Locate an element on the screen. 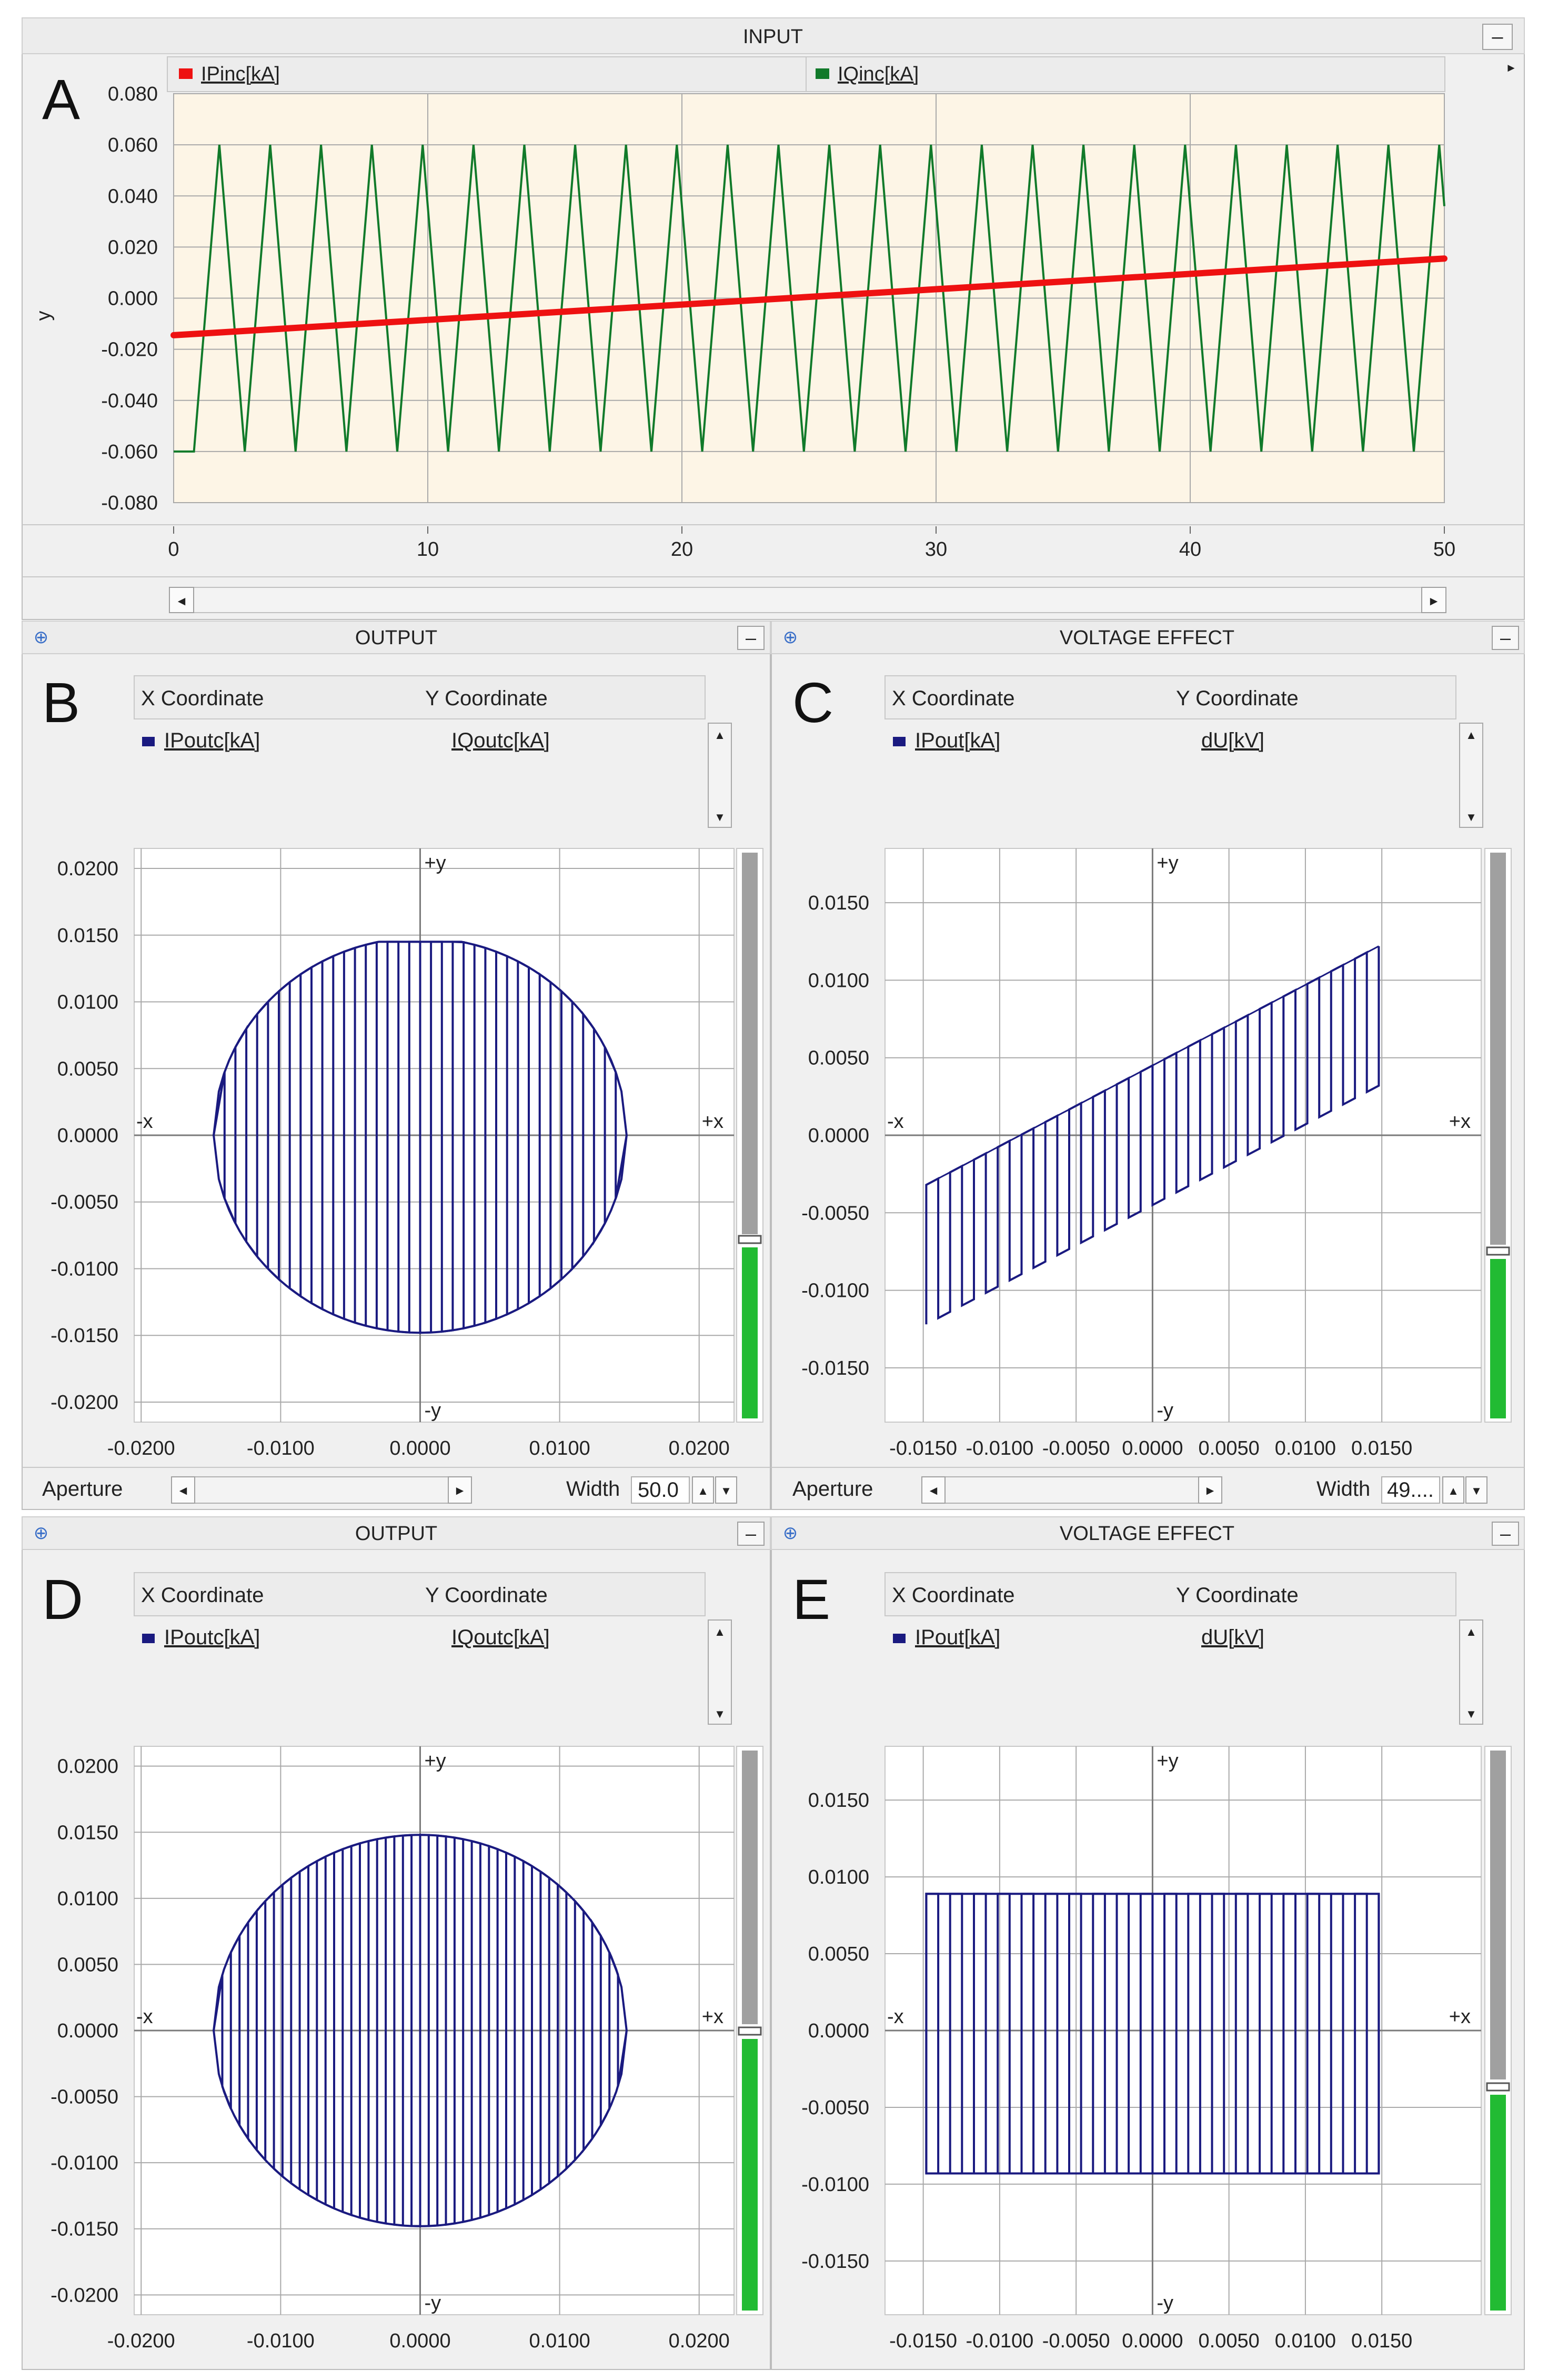  figure-label-a: A is located at coordinates (61, 99).